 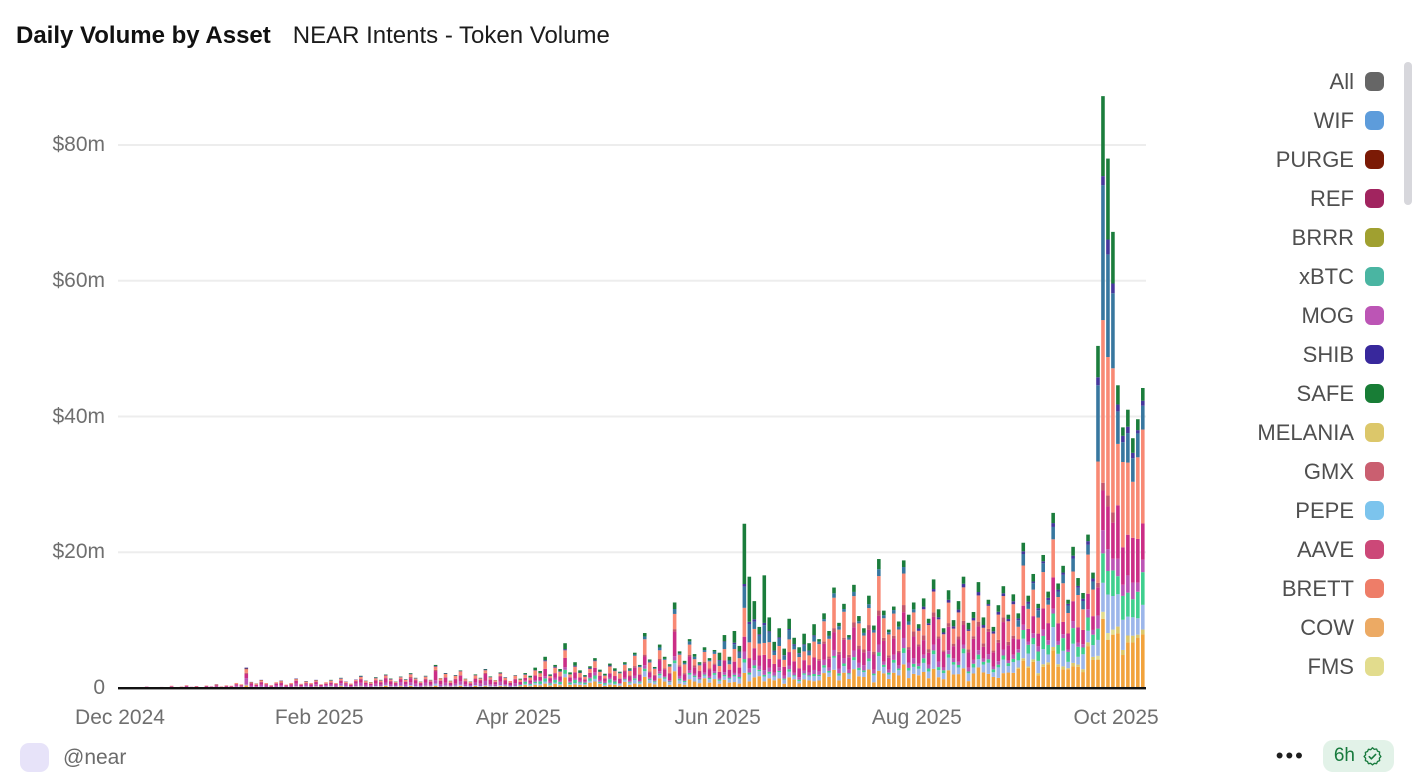 What do you see at coordinates (1320, 120) in the screenshot?
I see `legend-item-wif: WIF` at bounding box center [1320, 120].